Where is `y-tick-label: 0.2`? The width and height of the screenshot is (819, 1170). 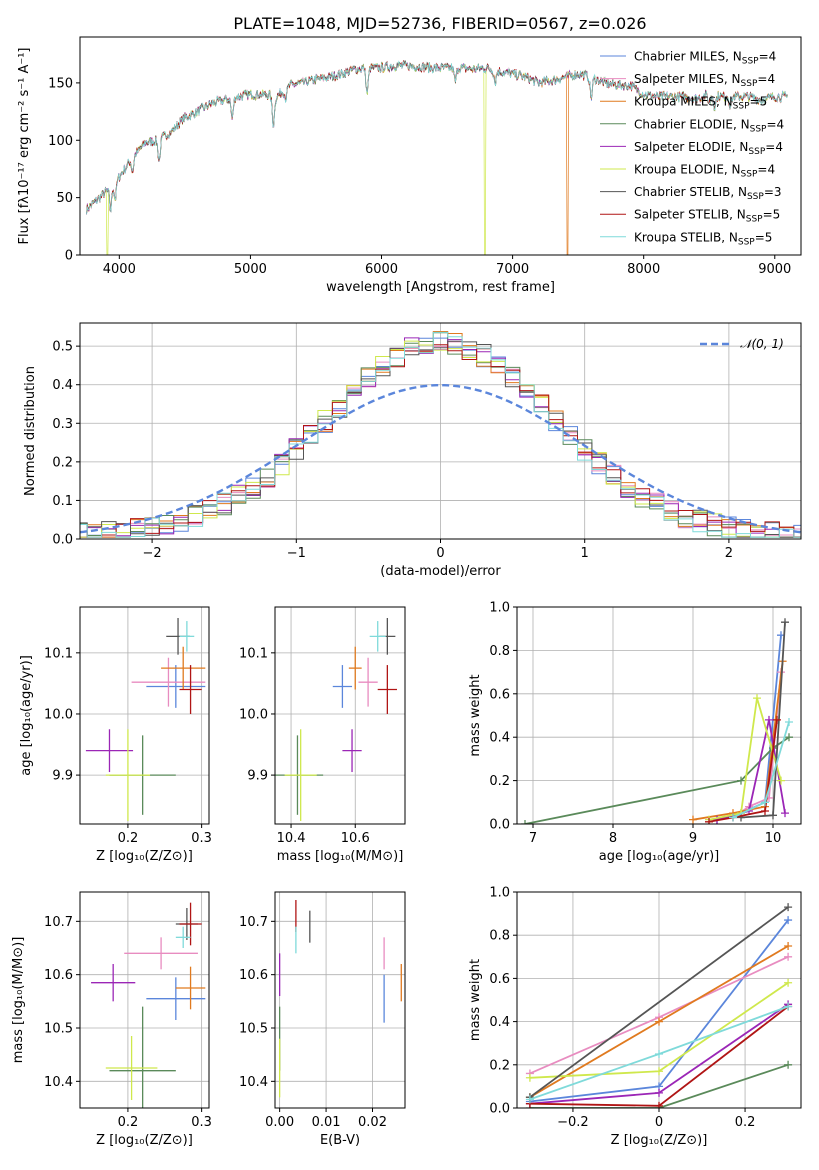 y-tick-label: 0.2 is located at coordinates (62, 462).